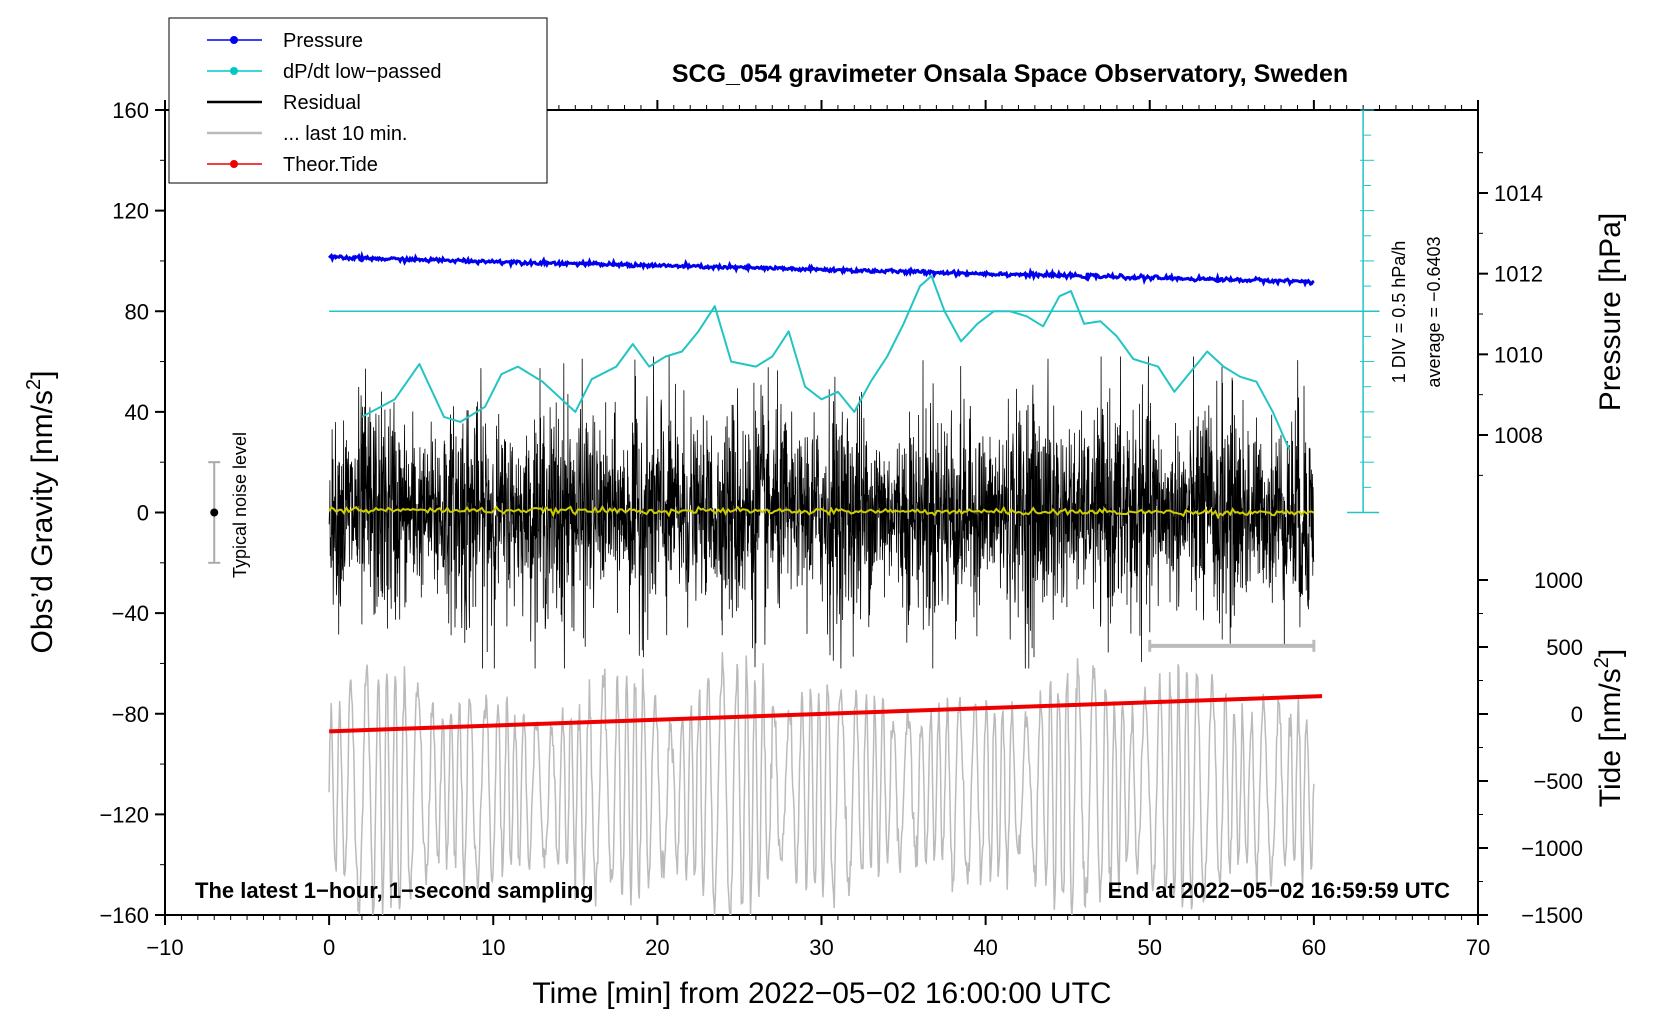  What do you see at coordinates (1518, 354) in the screenshot?
I see `pressure-tick-label: 1010` at bounding box center [1518, 354].